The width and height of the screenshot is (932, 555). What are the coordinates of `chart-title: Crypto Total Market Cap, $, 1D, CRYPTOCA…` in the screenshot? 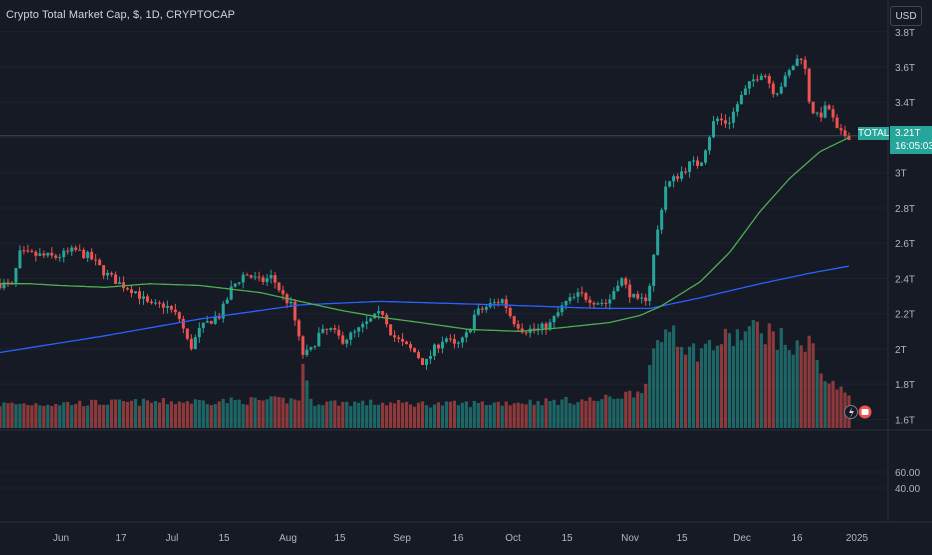 It's located at (121, 15).